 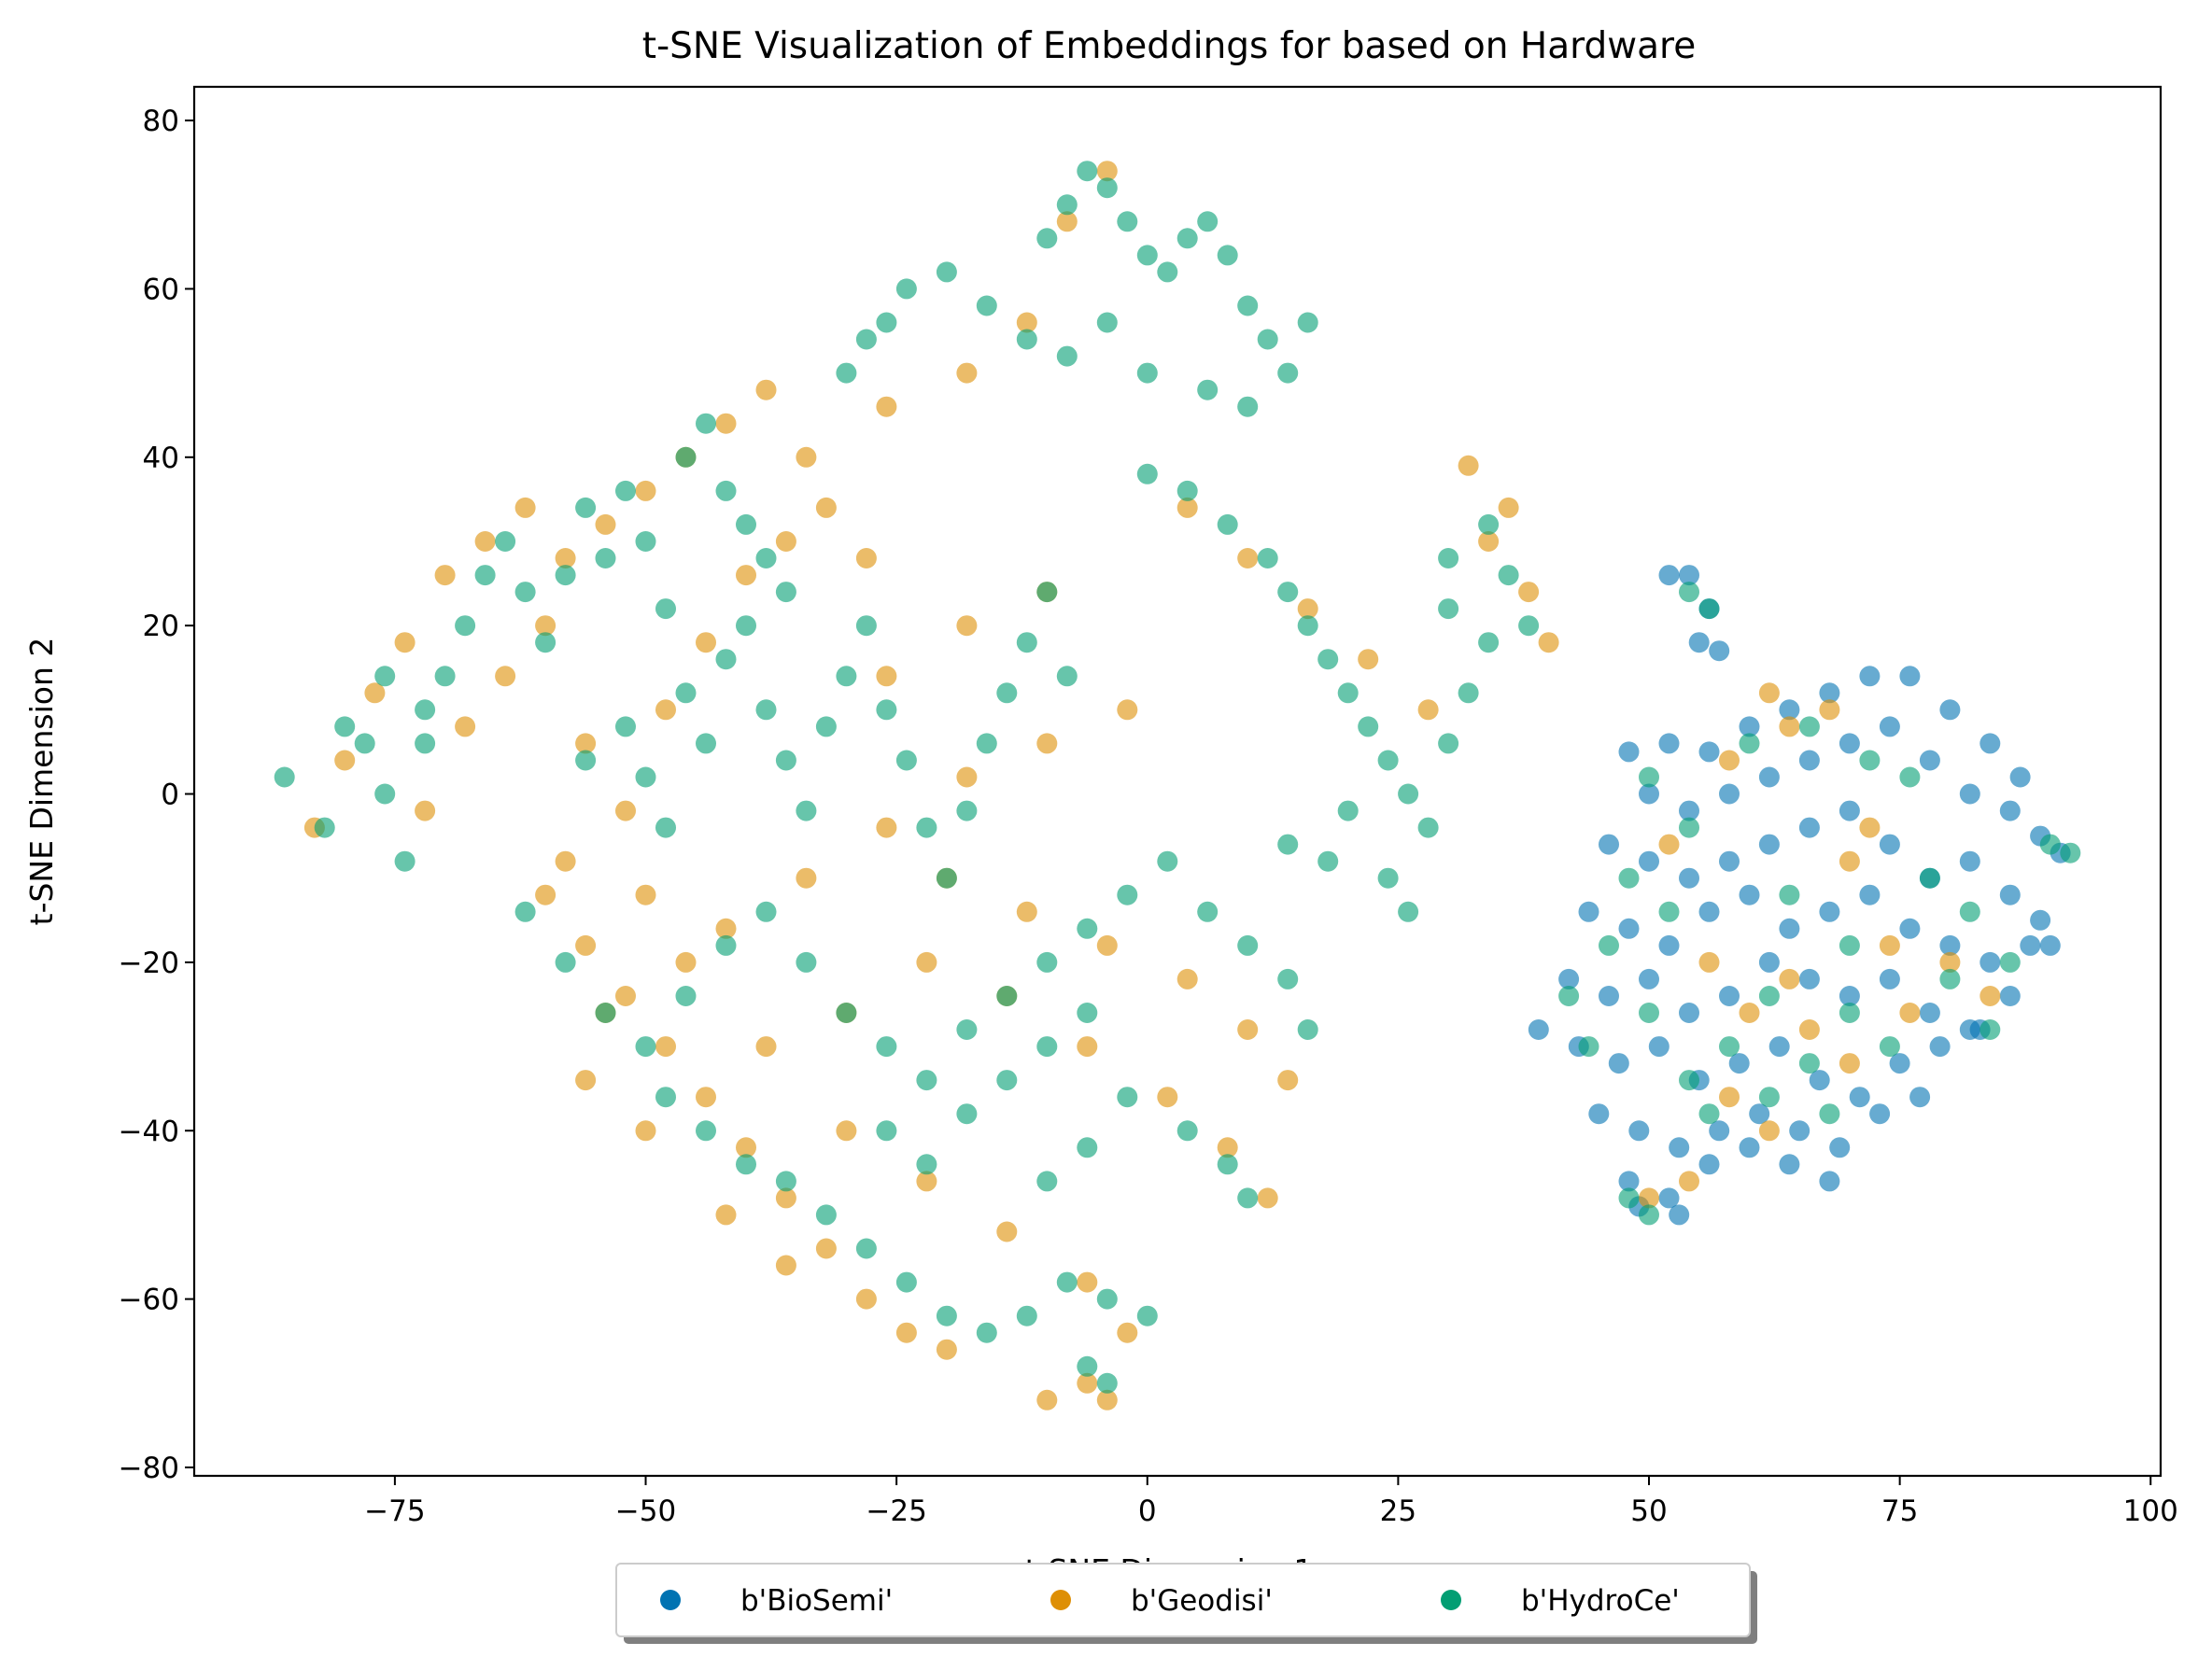 I want to click on y-axis: −80 −60 −40 −20 0 20 40 60 80, so click(x=156, y=795).